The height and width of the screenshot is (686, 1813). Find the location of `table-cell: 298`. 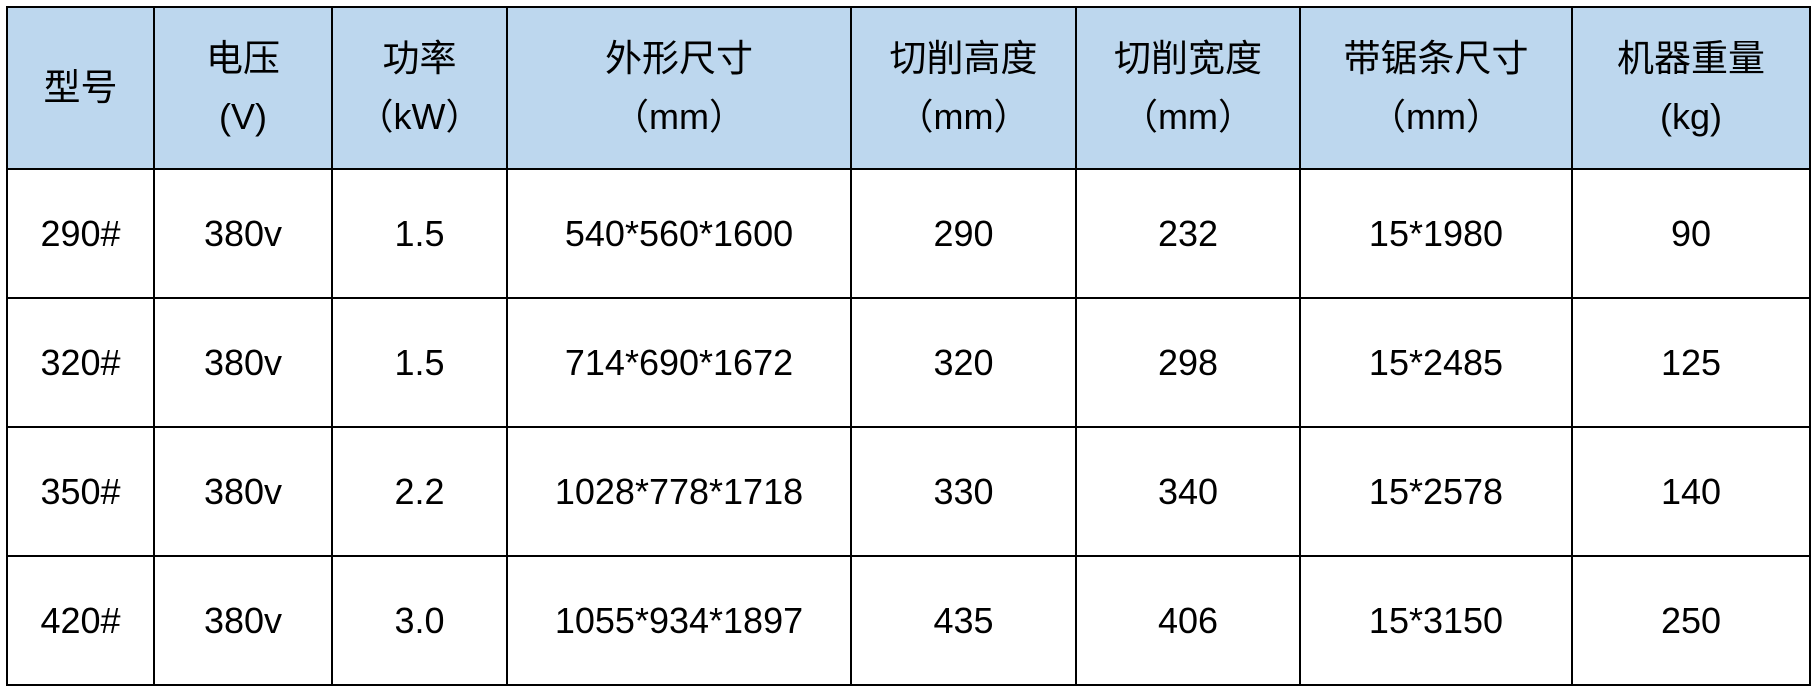

table-cell: 298 is located at coordinates (1188, 362).